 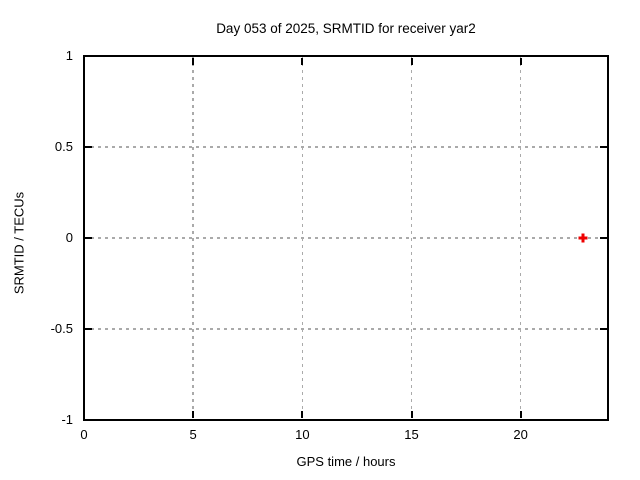 I want to click on gridline-y--0.5, so click(x=346, y=329).